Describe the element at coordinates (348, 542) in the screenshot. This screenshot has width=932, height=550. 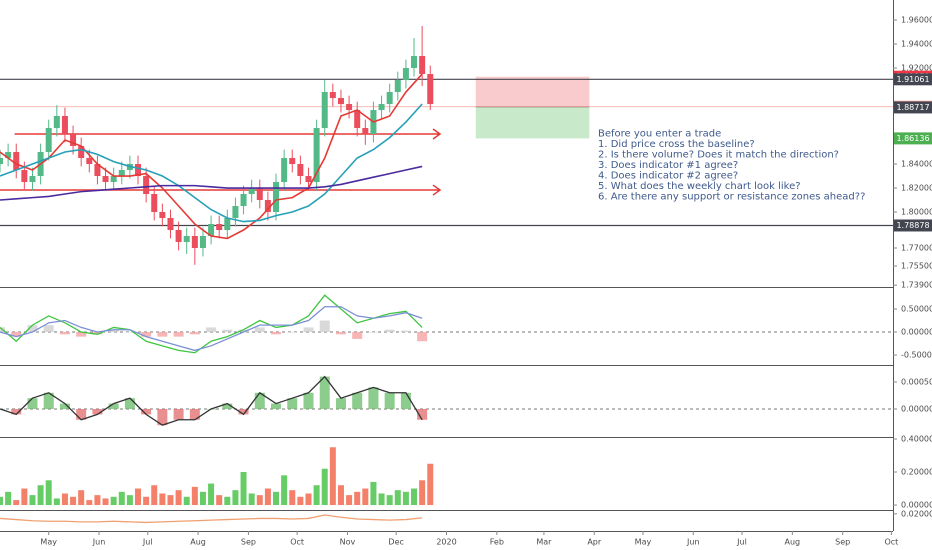
I see `x-tick-label: Nov` at that location.